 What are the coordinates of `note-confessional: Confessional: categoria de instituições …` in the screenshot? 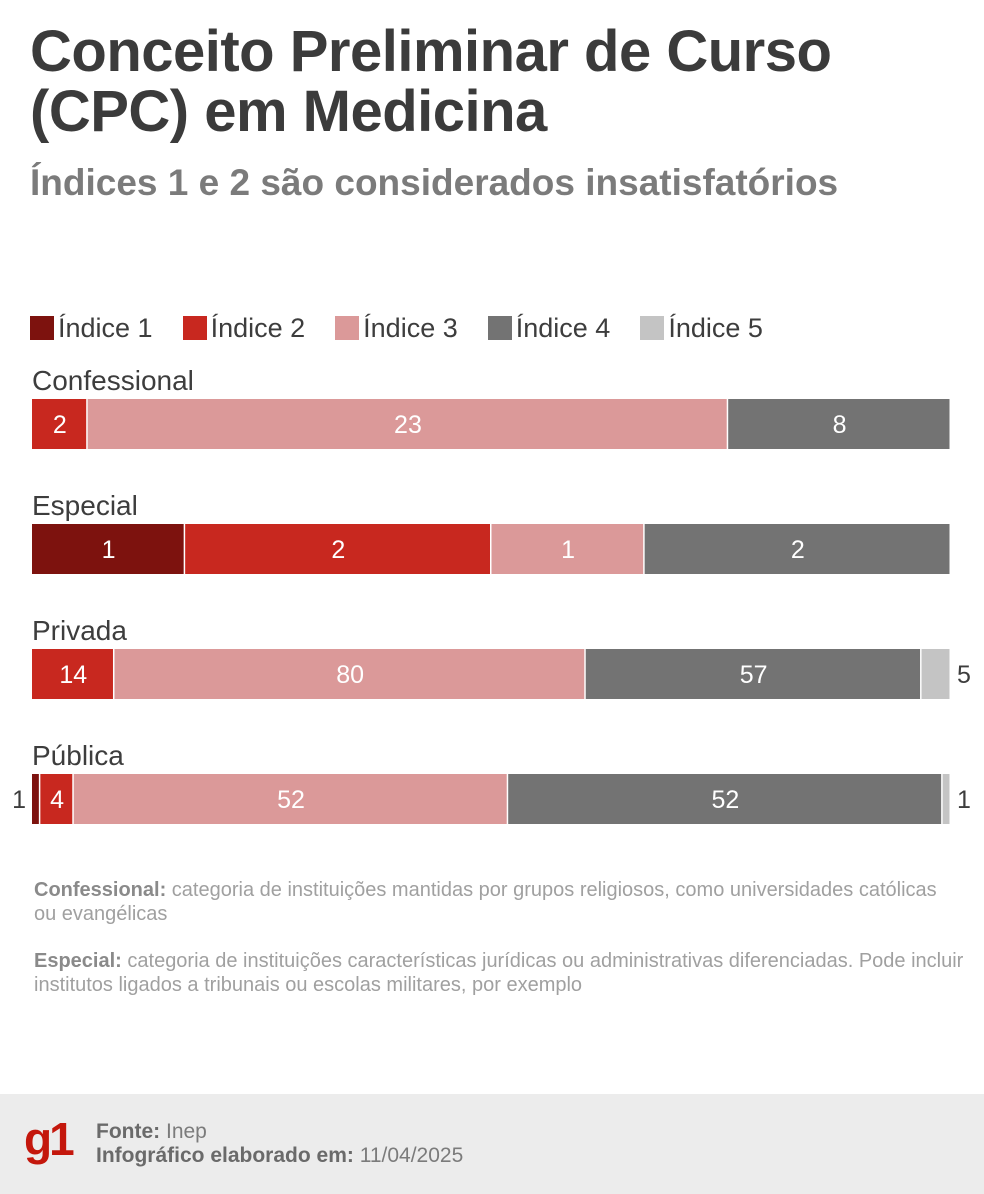 It's located at (499, 902).